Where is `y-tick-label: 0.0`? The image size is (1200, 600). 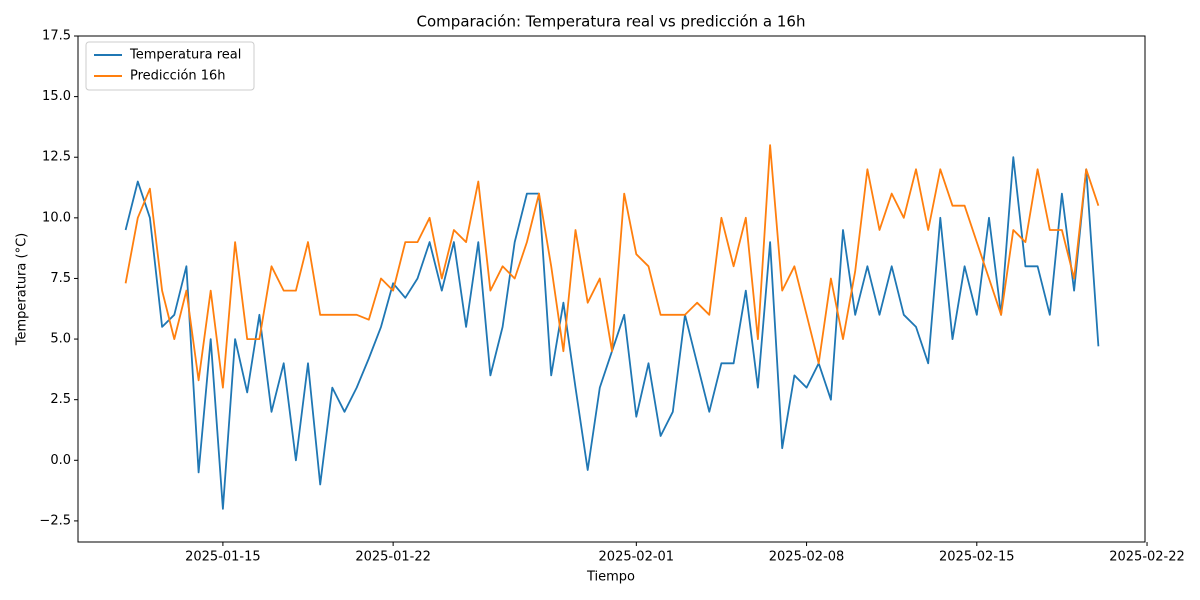
y-tick-label: 0.0 is located at coordinates (60, 460).